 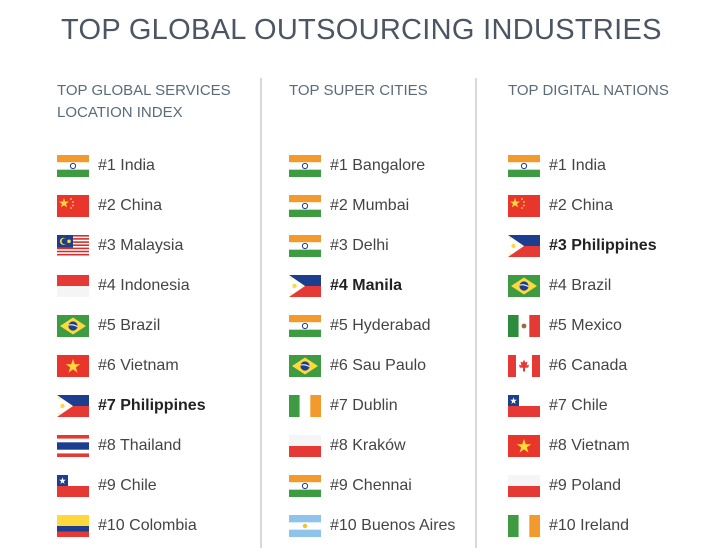 I want to click on list-item: #9 Poland, so click(x=582, y=486).